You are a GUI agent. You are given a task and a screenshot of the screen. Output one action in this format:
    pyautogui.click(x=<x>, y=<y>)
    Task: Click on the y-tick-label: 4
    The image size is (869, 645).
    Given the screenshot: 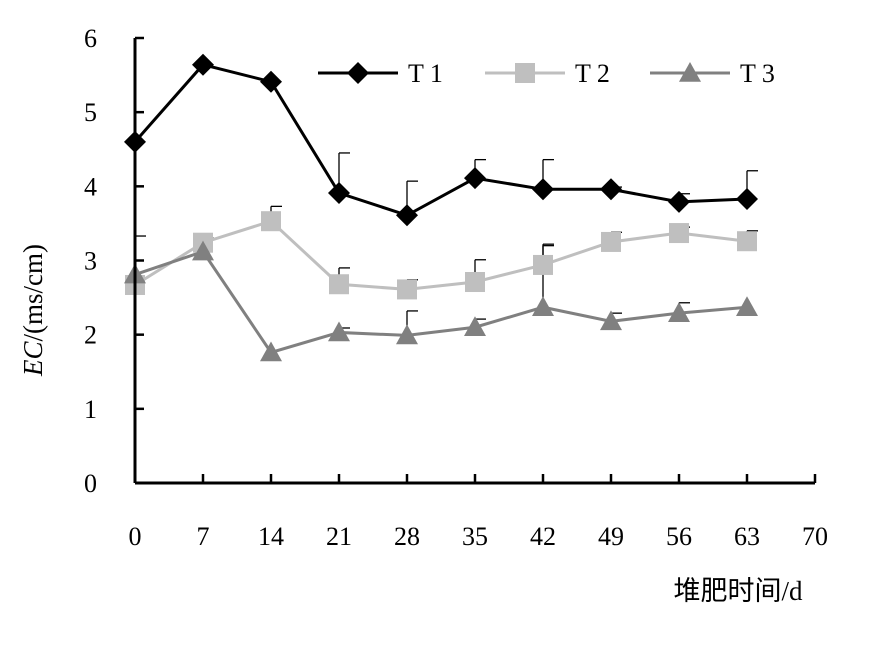 What is the action you would take?
    pyautogui.click(x=90, y=186)
    